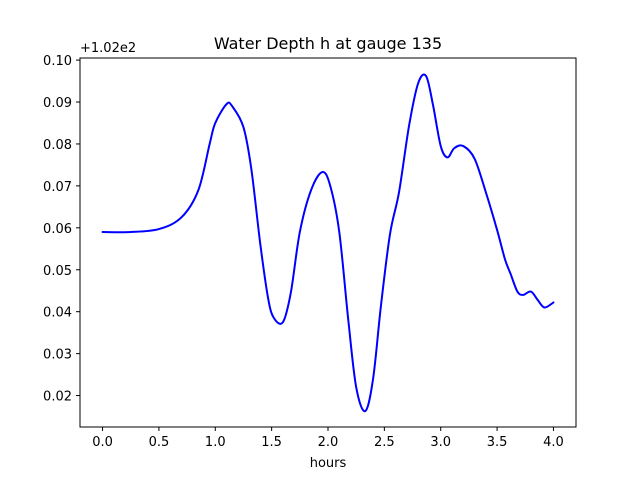  I want to click on x-tick-label: 3.0, so click(440, 442).